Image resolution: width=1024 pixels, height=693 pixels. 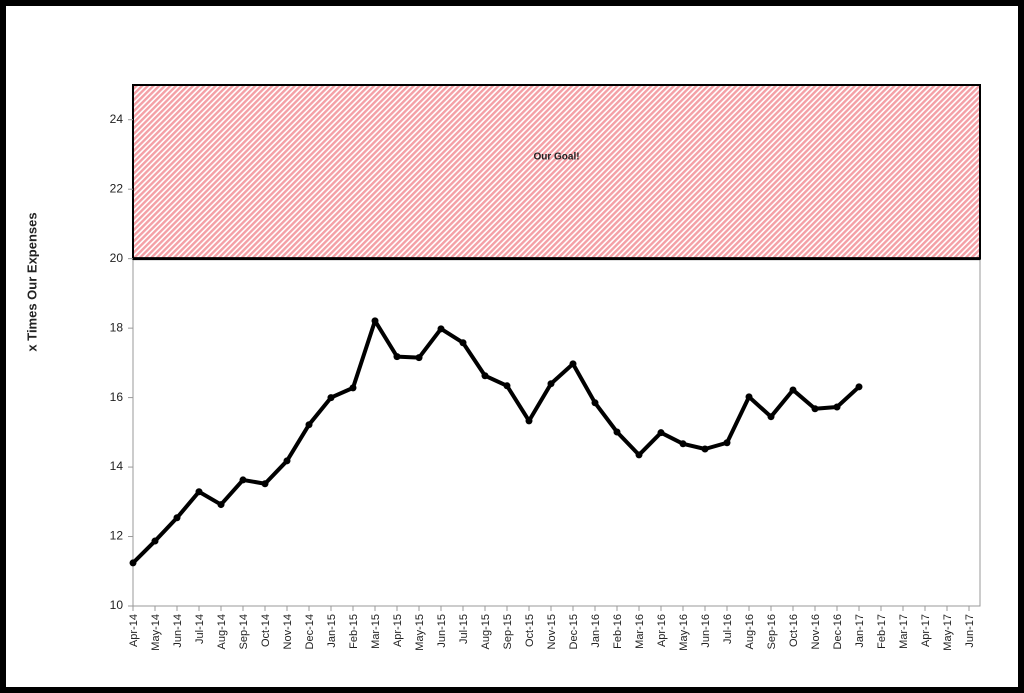 What do you see at coordinates (684, 632) in the screenshot?
I see `x-tick-label: May-16` at bounding box center [684, 632].